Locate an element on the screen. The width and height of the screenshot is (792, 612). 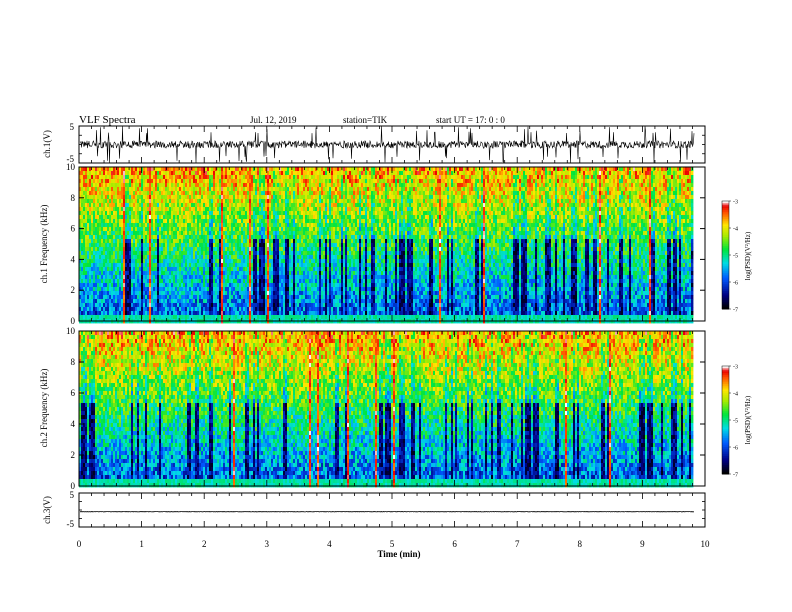
ch1-ytick-bottom: -5 is located at coordinates (71, 159).